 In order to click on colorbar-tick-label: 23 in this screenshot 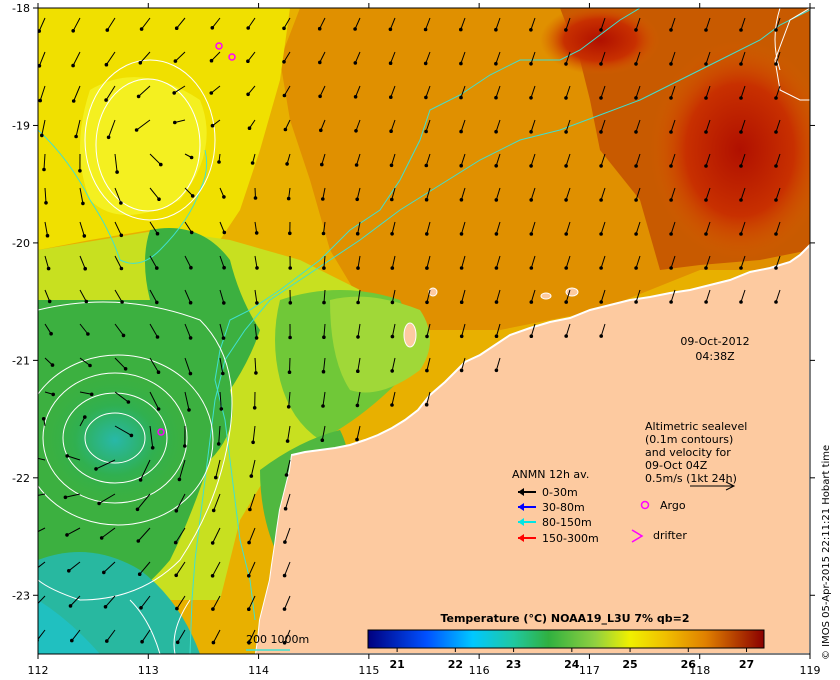, I will do `click(513, 664)`.